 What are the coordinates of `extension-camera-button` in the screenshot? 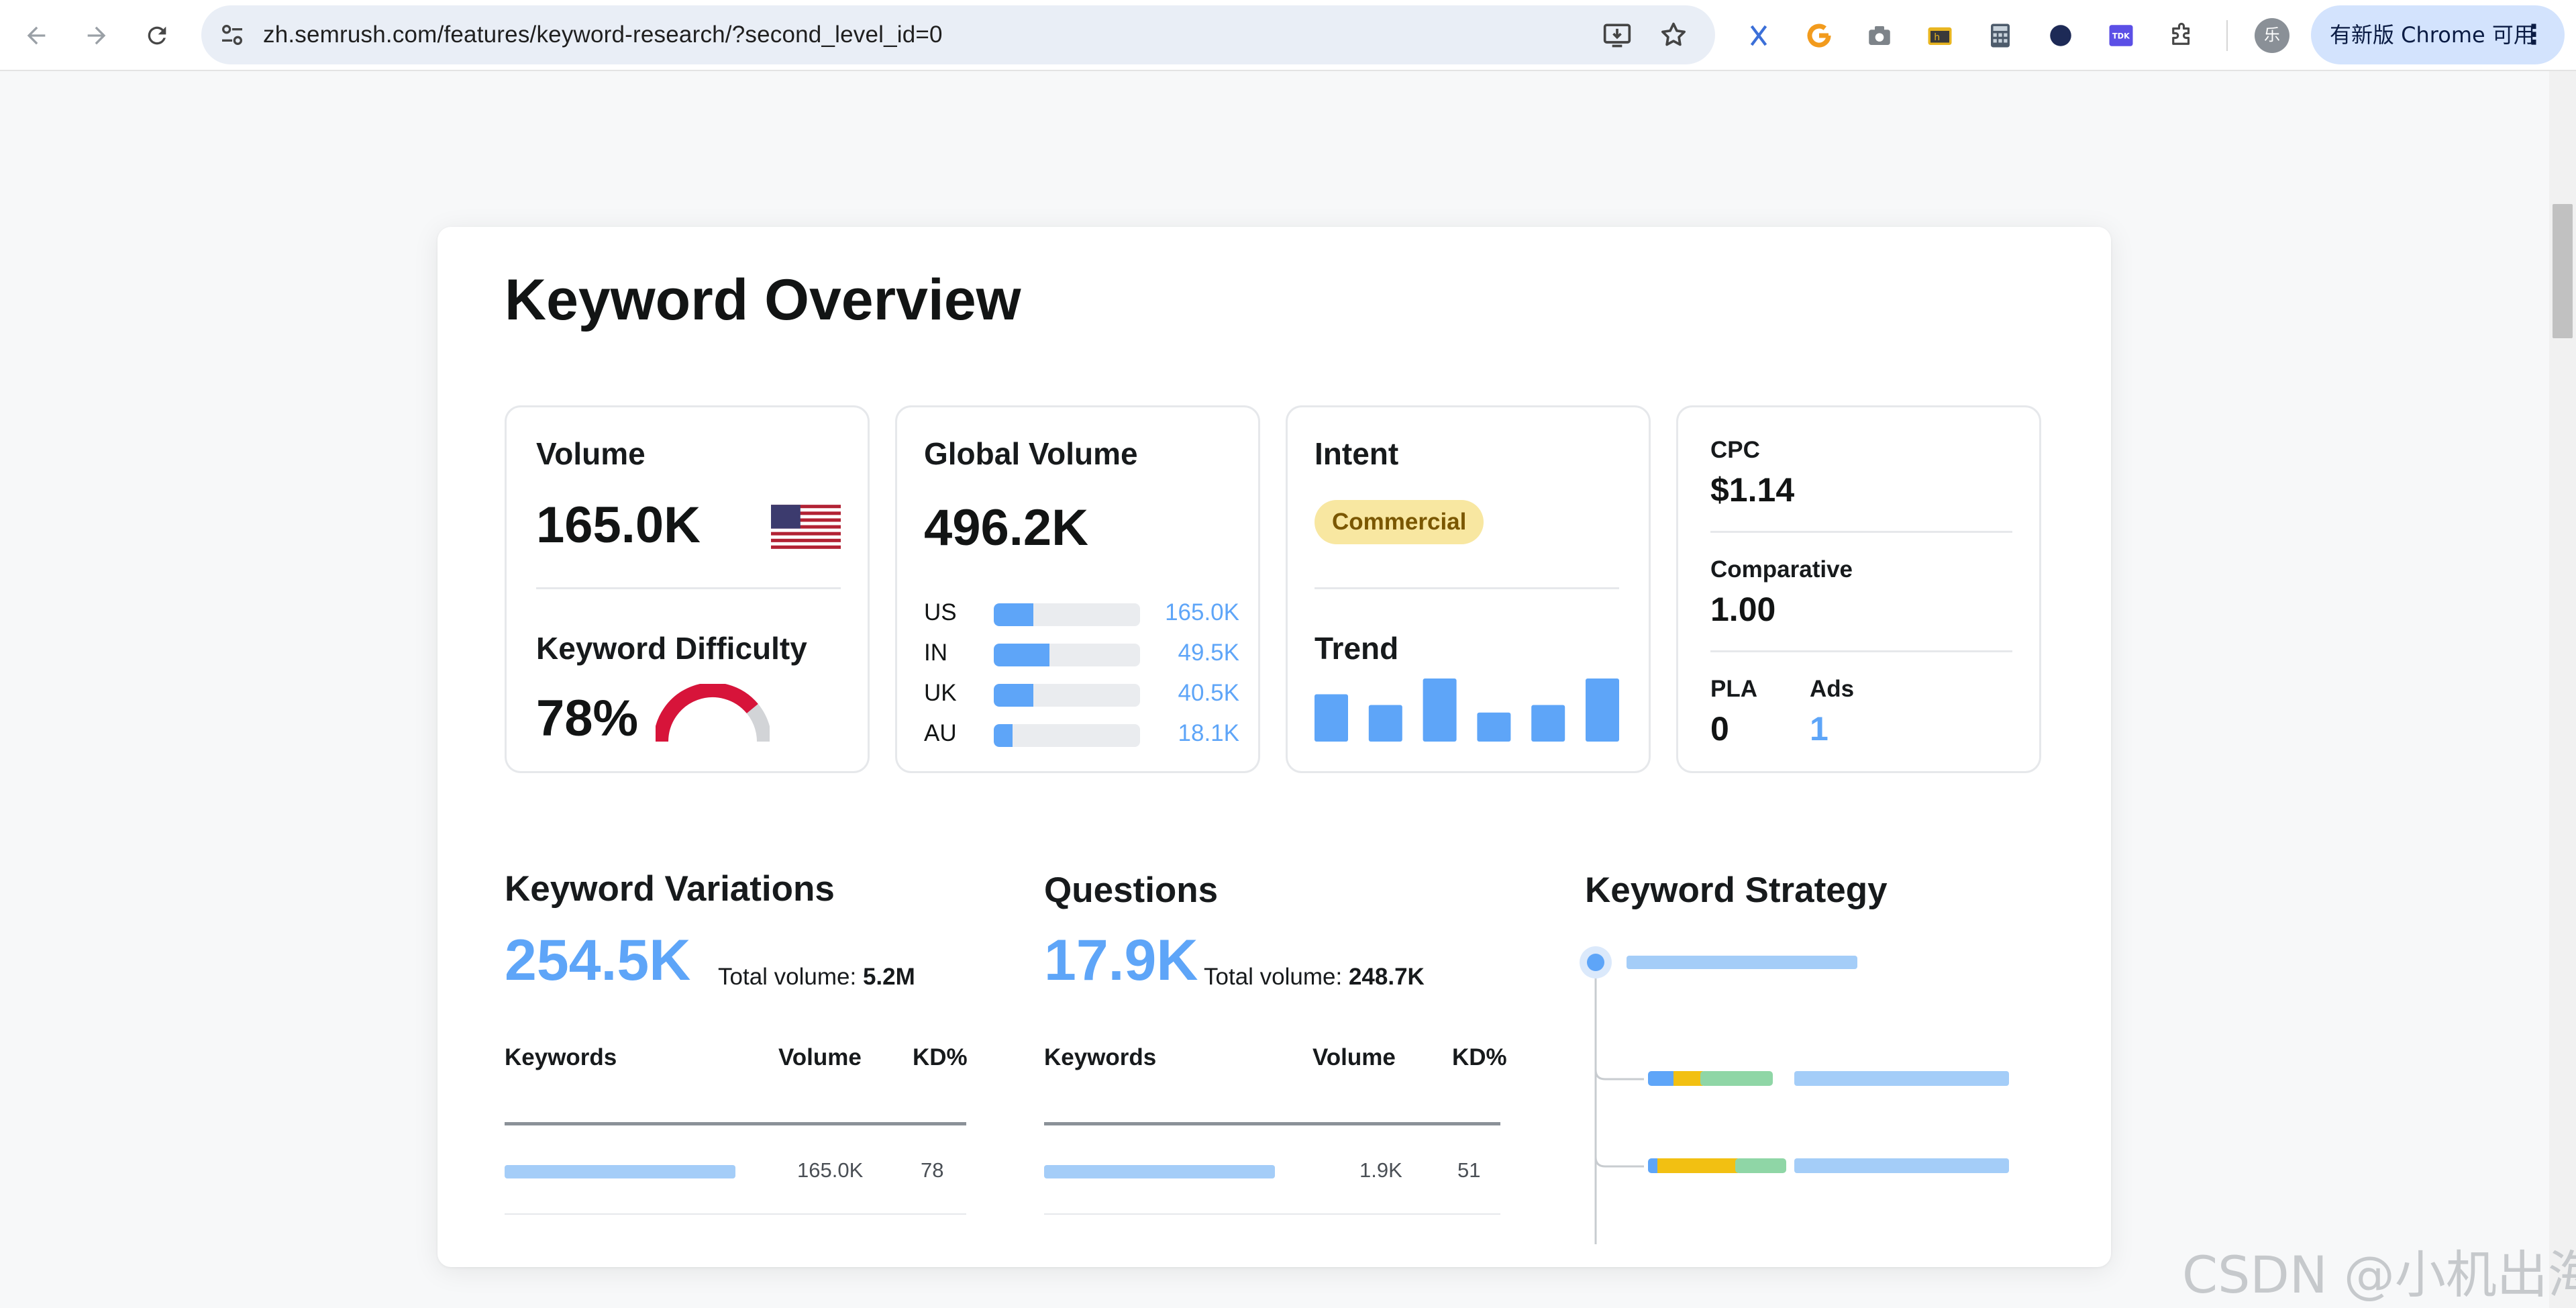 It's located at (1879, 35).